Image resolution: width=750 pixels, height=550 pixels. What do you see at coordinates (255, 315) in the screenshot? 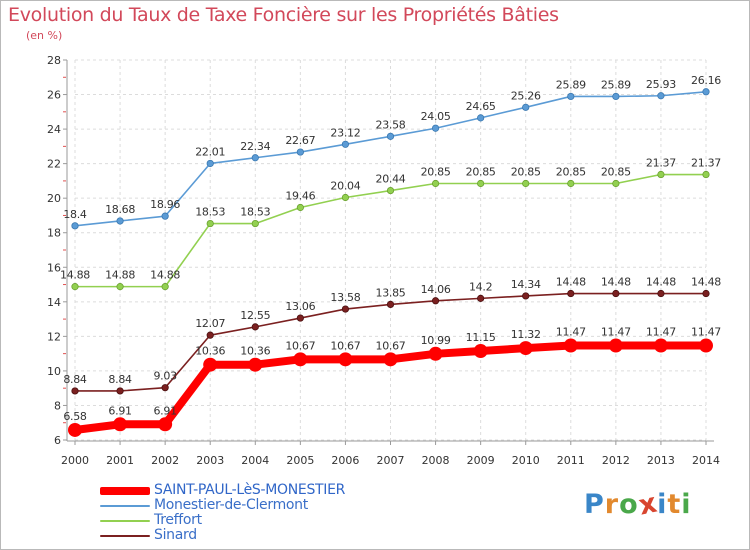
I see `data-label: 12.55` at bounding box center [255, 315].